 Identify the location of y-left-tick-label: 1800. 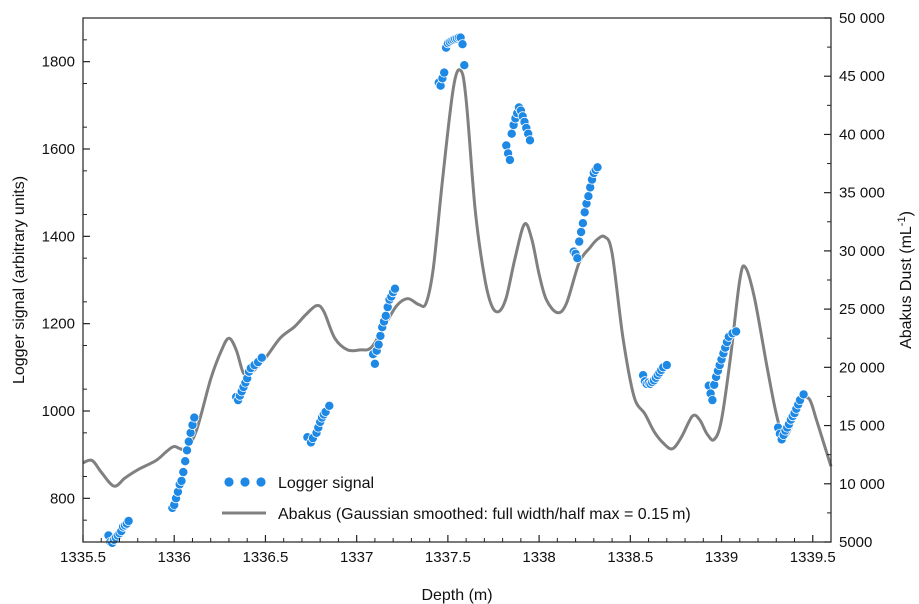
(58, 62).